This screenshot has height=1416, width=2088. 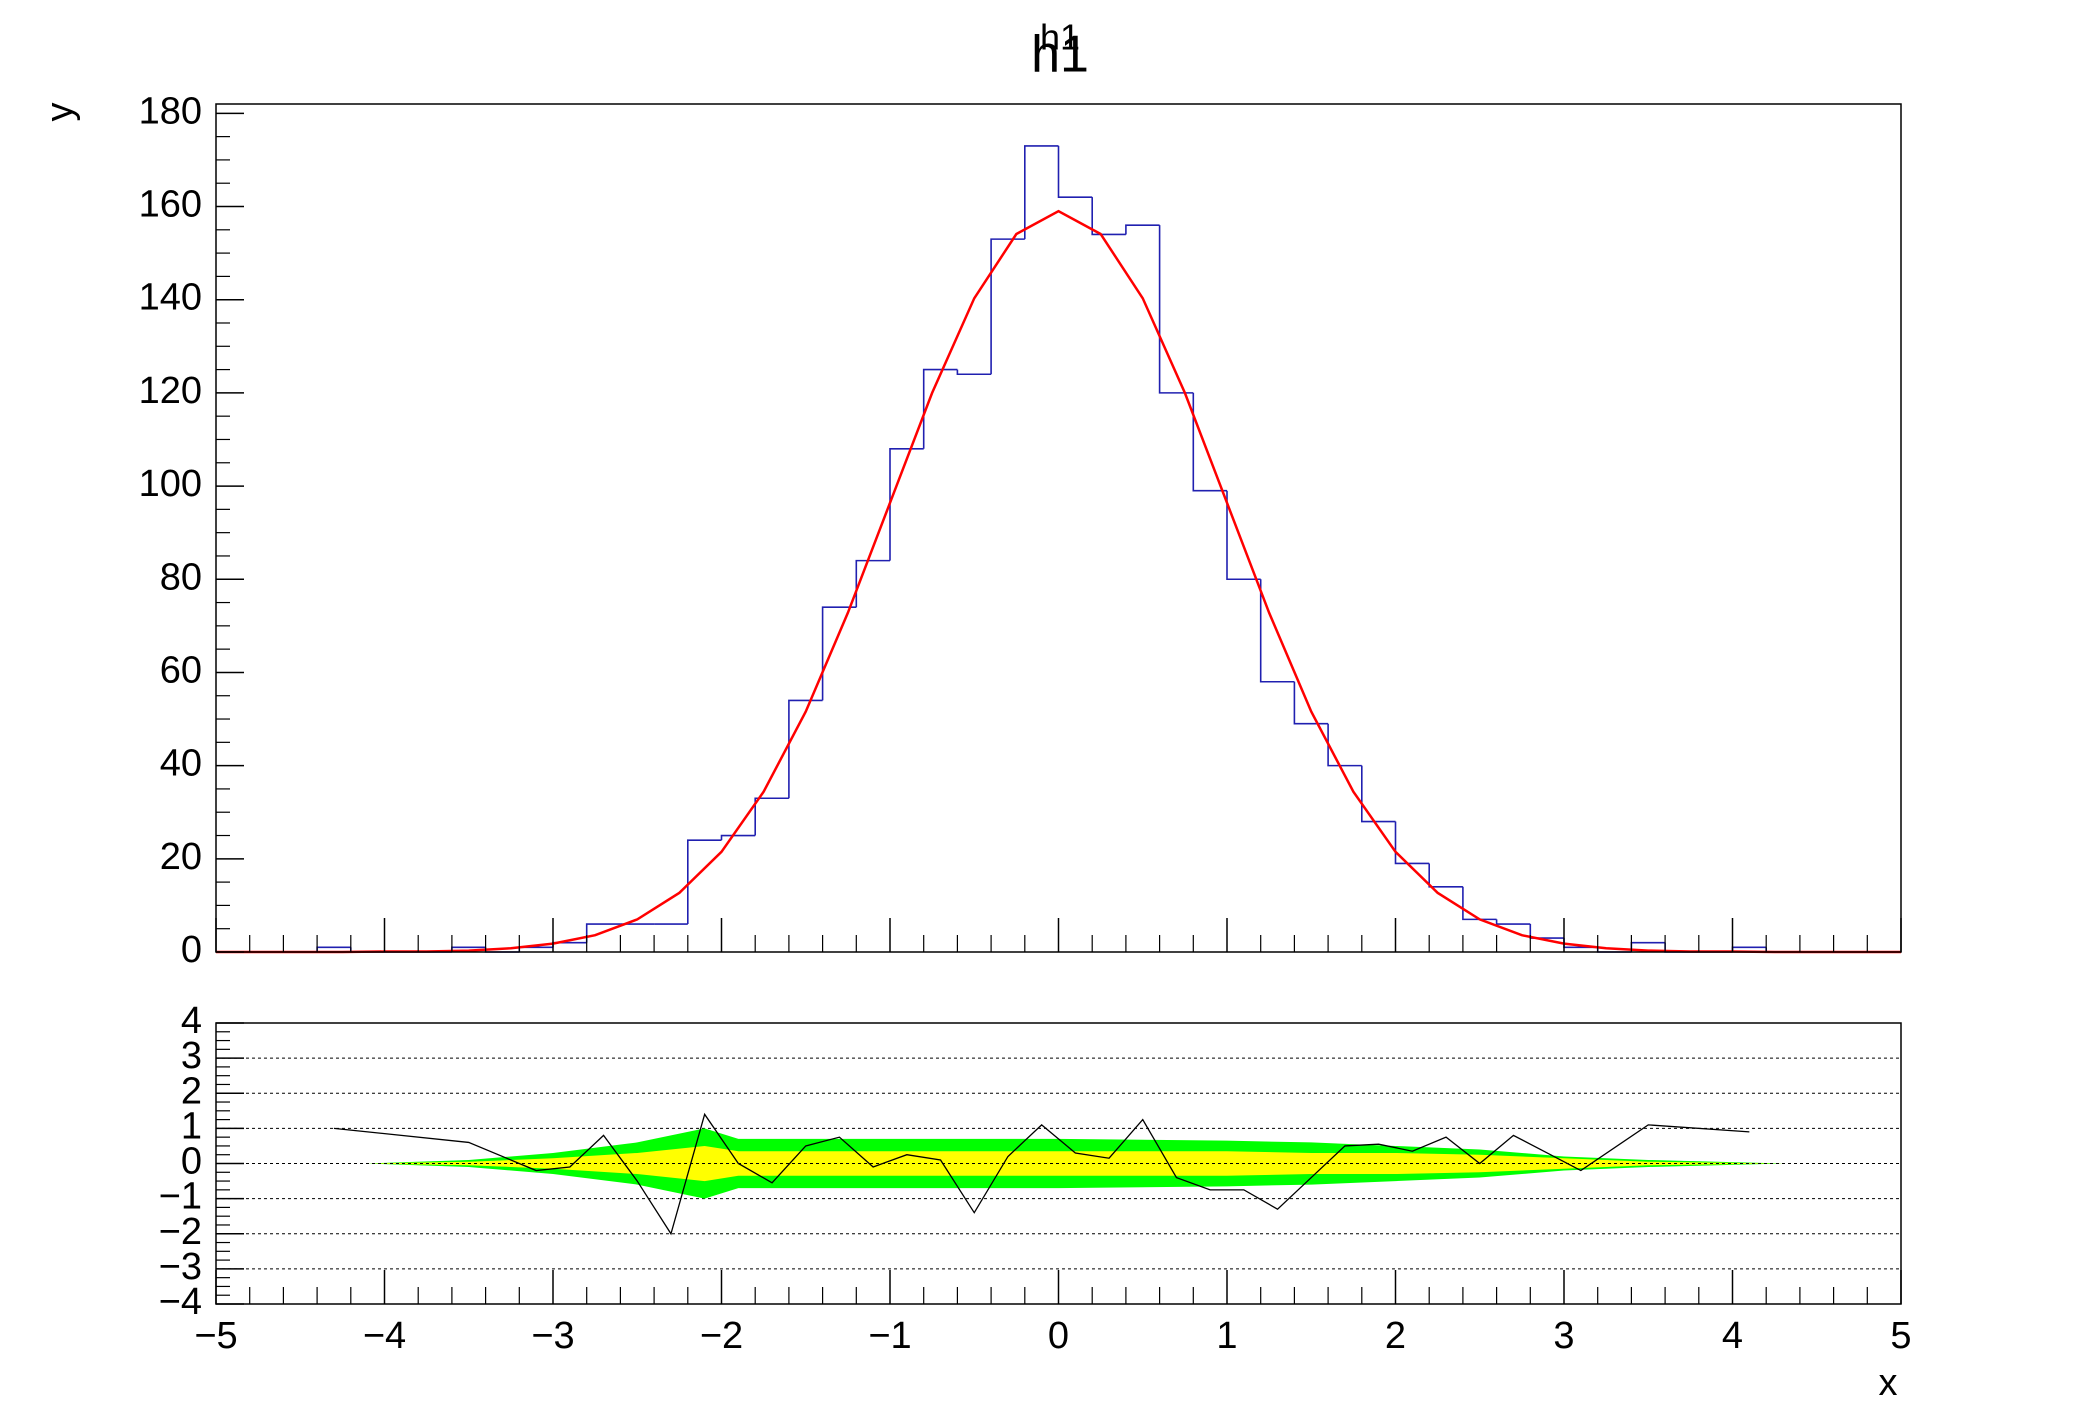 I want to click on chart-title-small: h1, so click(x=1060, y=37).